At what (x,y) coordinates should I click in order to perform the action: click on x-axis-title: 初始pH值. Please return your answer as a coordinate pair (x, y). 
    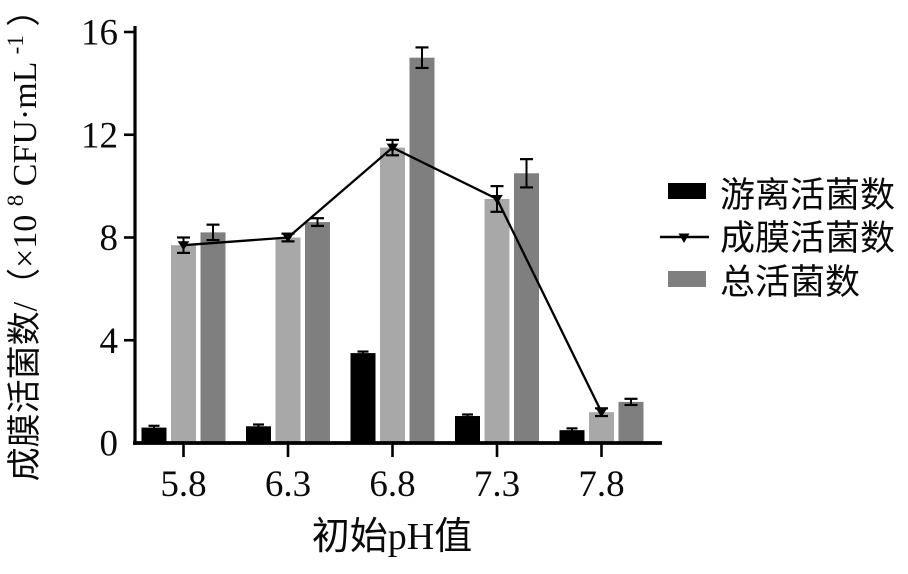
    Looking at the image, I should click on (392, 537).